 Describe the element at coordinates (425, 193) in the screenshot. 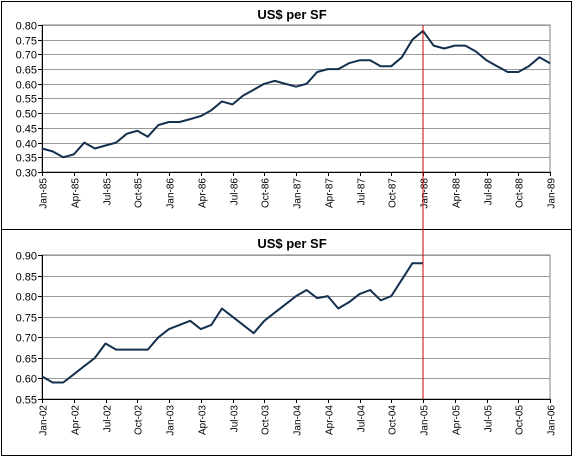

I see `x-tick-label: Jan-88` at that location.